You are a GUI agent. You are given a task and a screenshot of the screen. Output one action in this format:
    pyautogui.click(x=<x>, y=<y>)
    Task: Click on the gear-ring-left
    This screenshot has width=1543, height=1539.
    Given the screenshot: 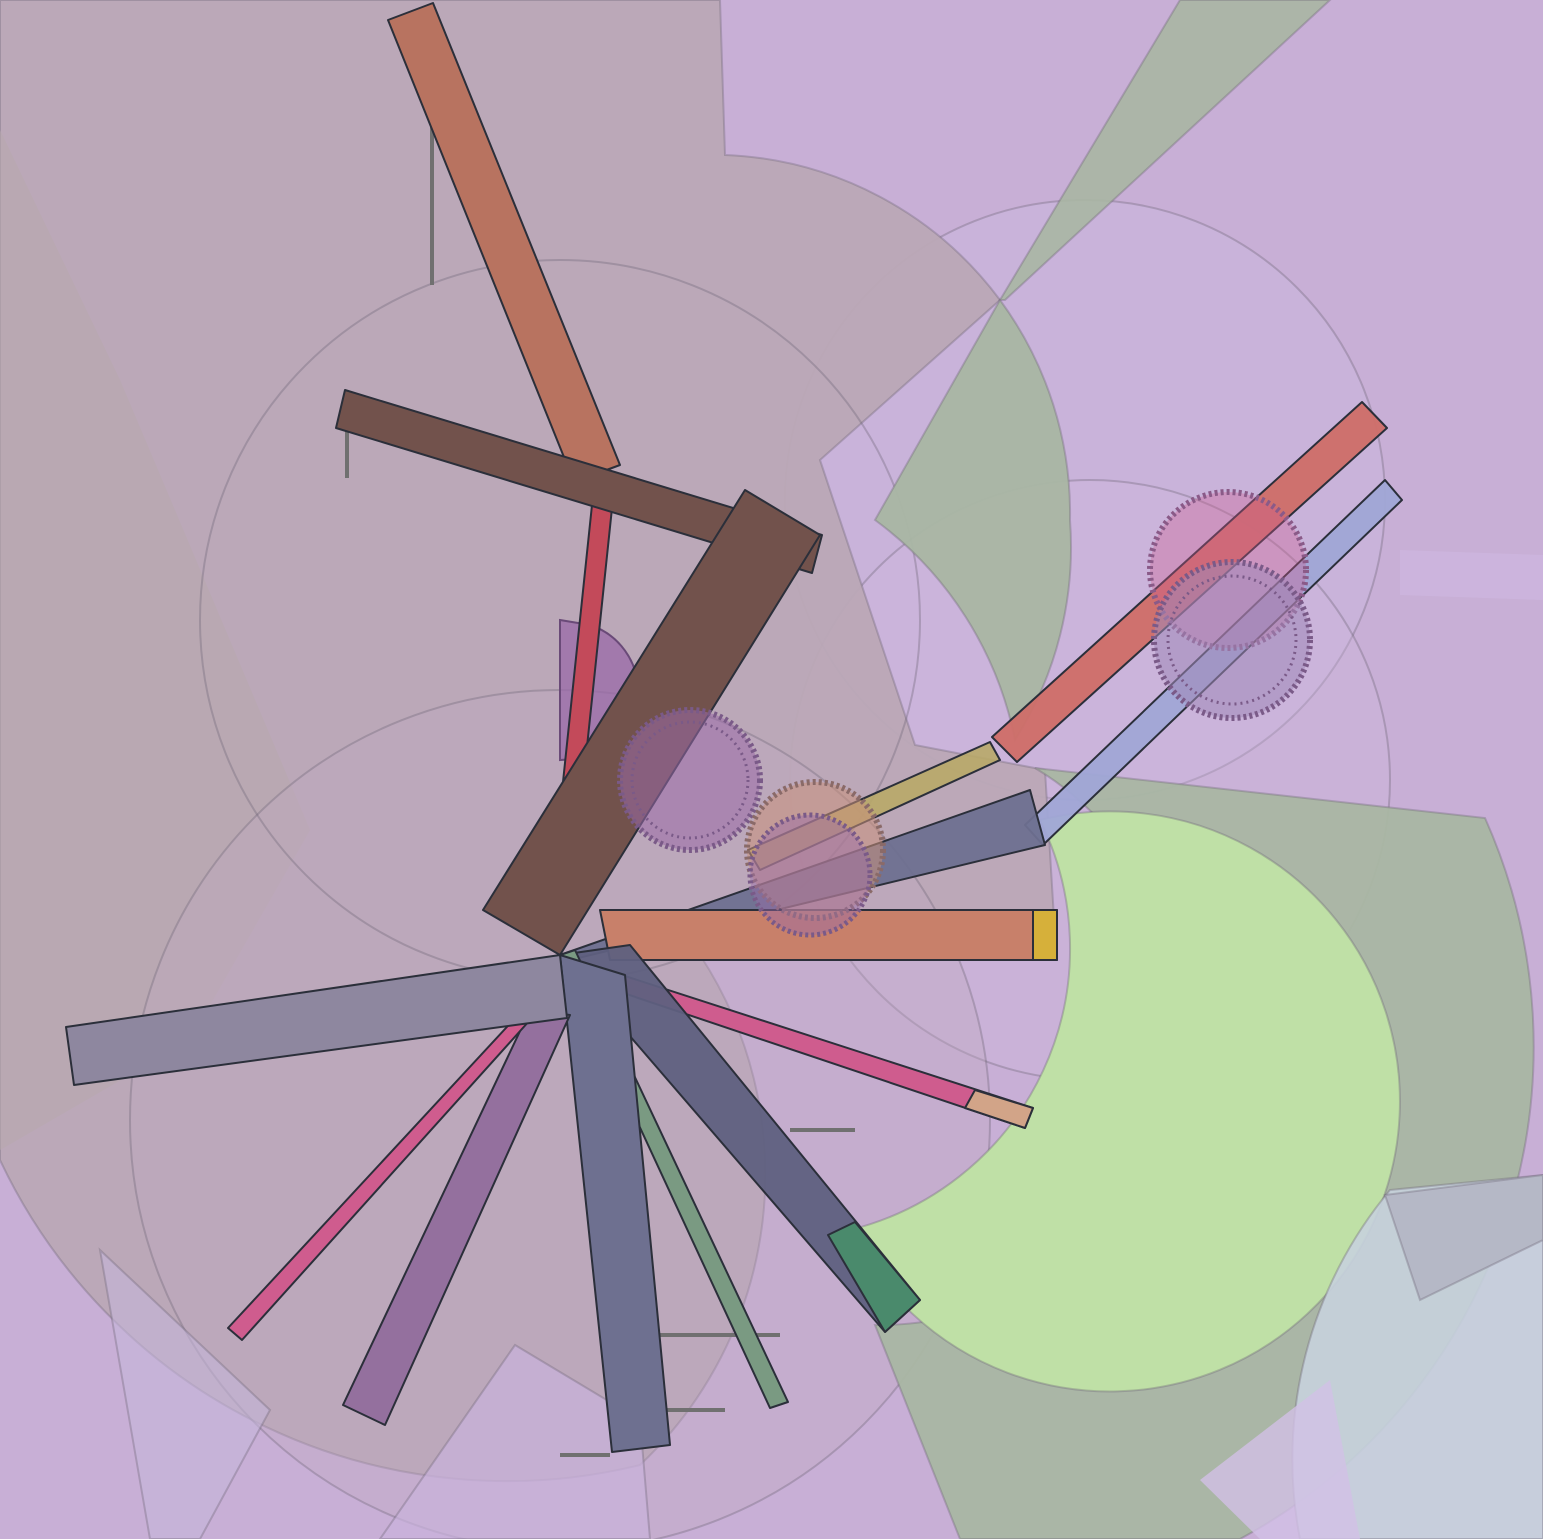 What is the action you would take?
    pyautogui.click(x=690, y=780)
    